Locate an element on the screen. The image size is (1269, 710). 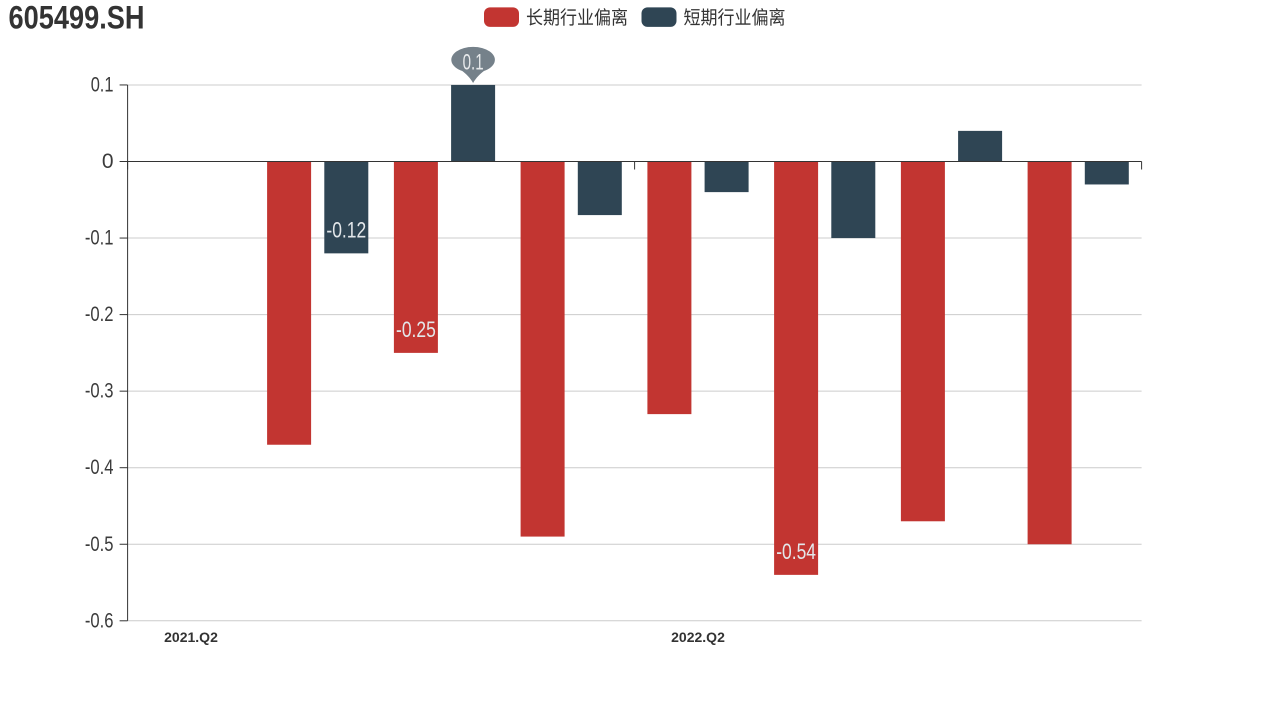
svg-text: 0 is located at coordinates (108, 161).